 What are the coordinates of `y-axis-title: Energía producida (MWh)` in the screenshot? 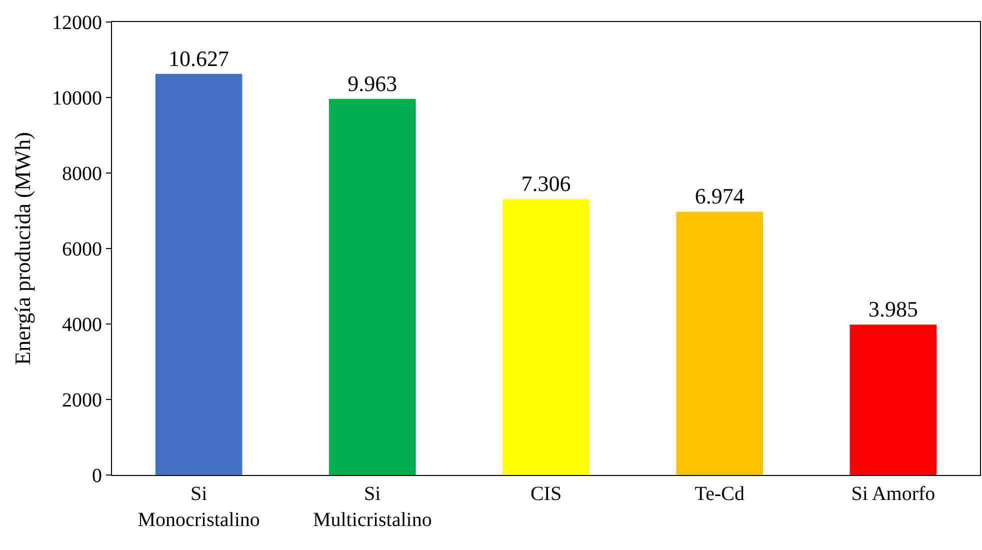 It's located at (22, 248).